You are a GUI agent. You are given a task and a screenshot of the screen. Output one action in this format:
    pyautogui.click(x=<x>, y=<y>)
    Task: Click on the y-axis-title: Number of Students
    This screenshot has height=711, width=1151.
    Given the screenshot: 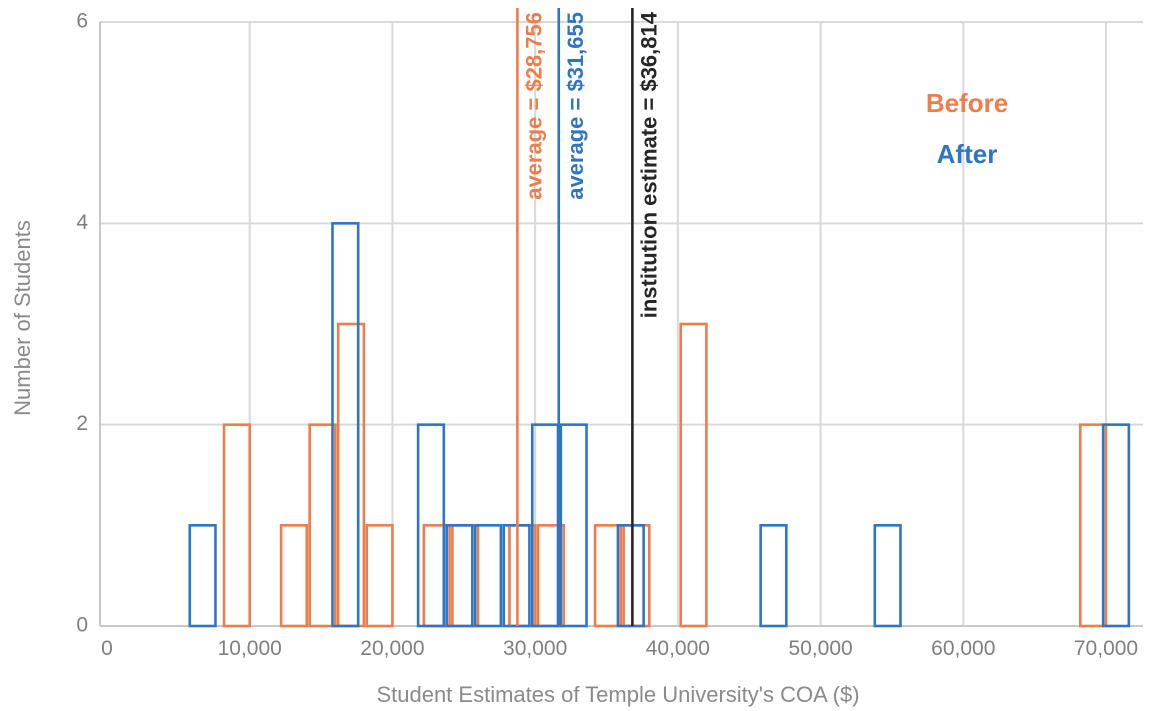 What is the action you would take?
    pyautogui.click(x=22, y=318)
    